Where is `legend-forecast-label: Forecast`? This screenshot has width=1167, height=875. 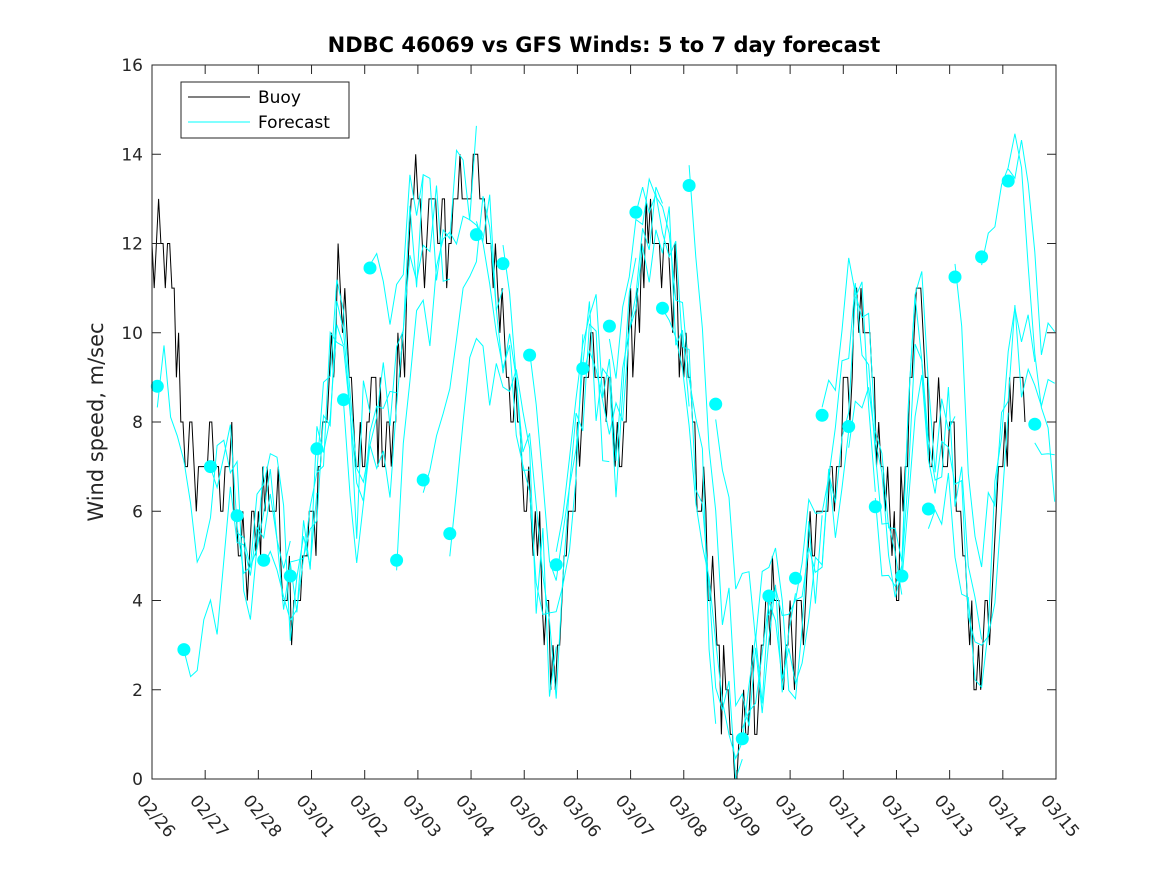 legend-forecast-label: Forecast is located at coordinates (294, 123).